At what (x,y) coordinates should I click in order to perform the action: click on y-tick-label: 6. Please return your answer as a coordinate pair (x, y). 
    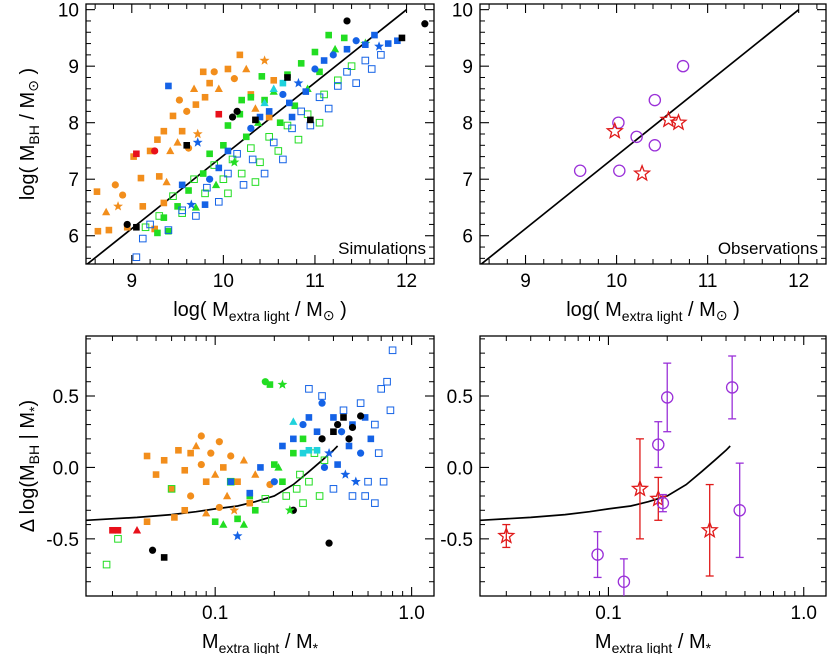
    Looking at the image, I should click on (467, 237).